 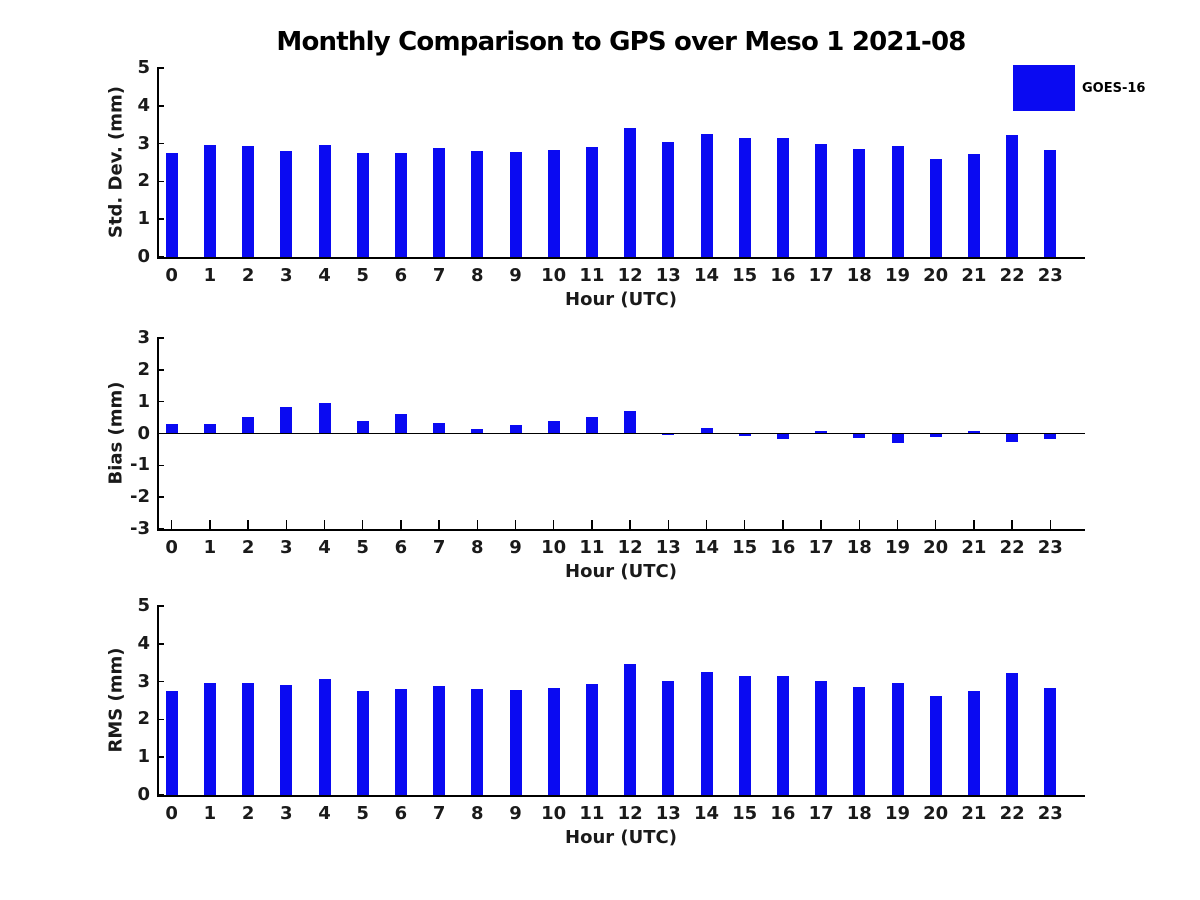 What do you see at coordinates (554, 813) in the screenshot?
I see `x-tick-label: 10` at bounding box center [554, 813].